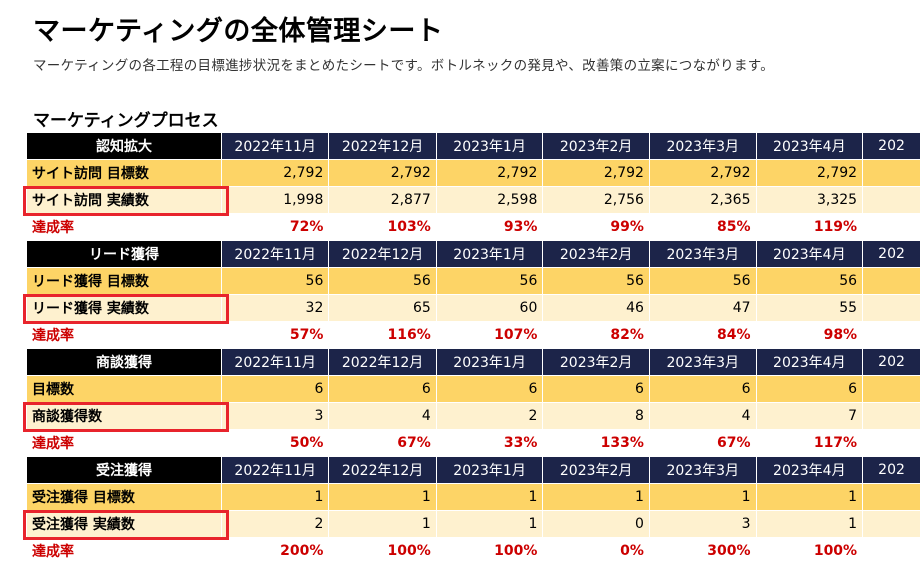 The image size is (921, 577). What do you see at coordinates (809, 335) in the screenshot?
I see `value-cell: 98%` at bounding box center [809, 335].